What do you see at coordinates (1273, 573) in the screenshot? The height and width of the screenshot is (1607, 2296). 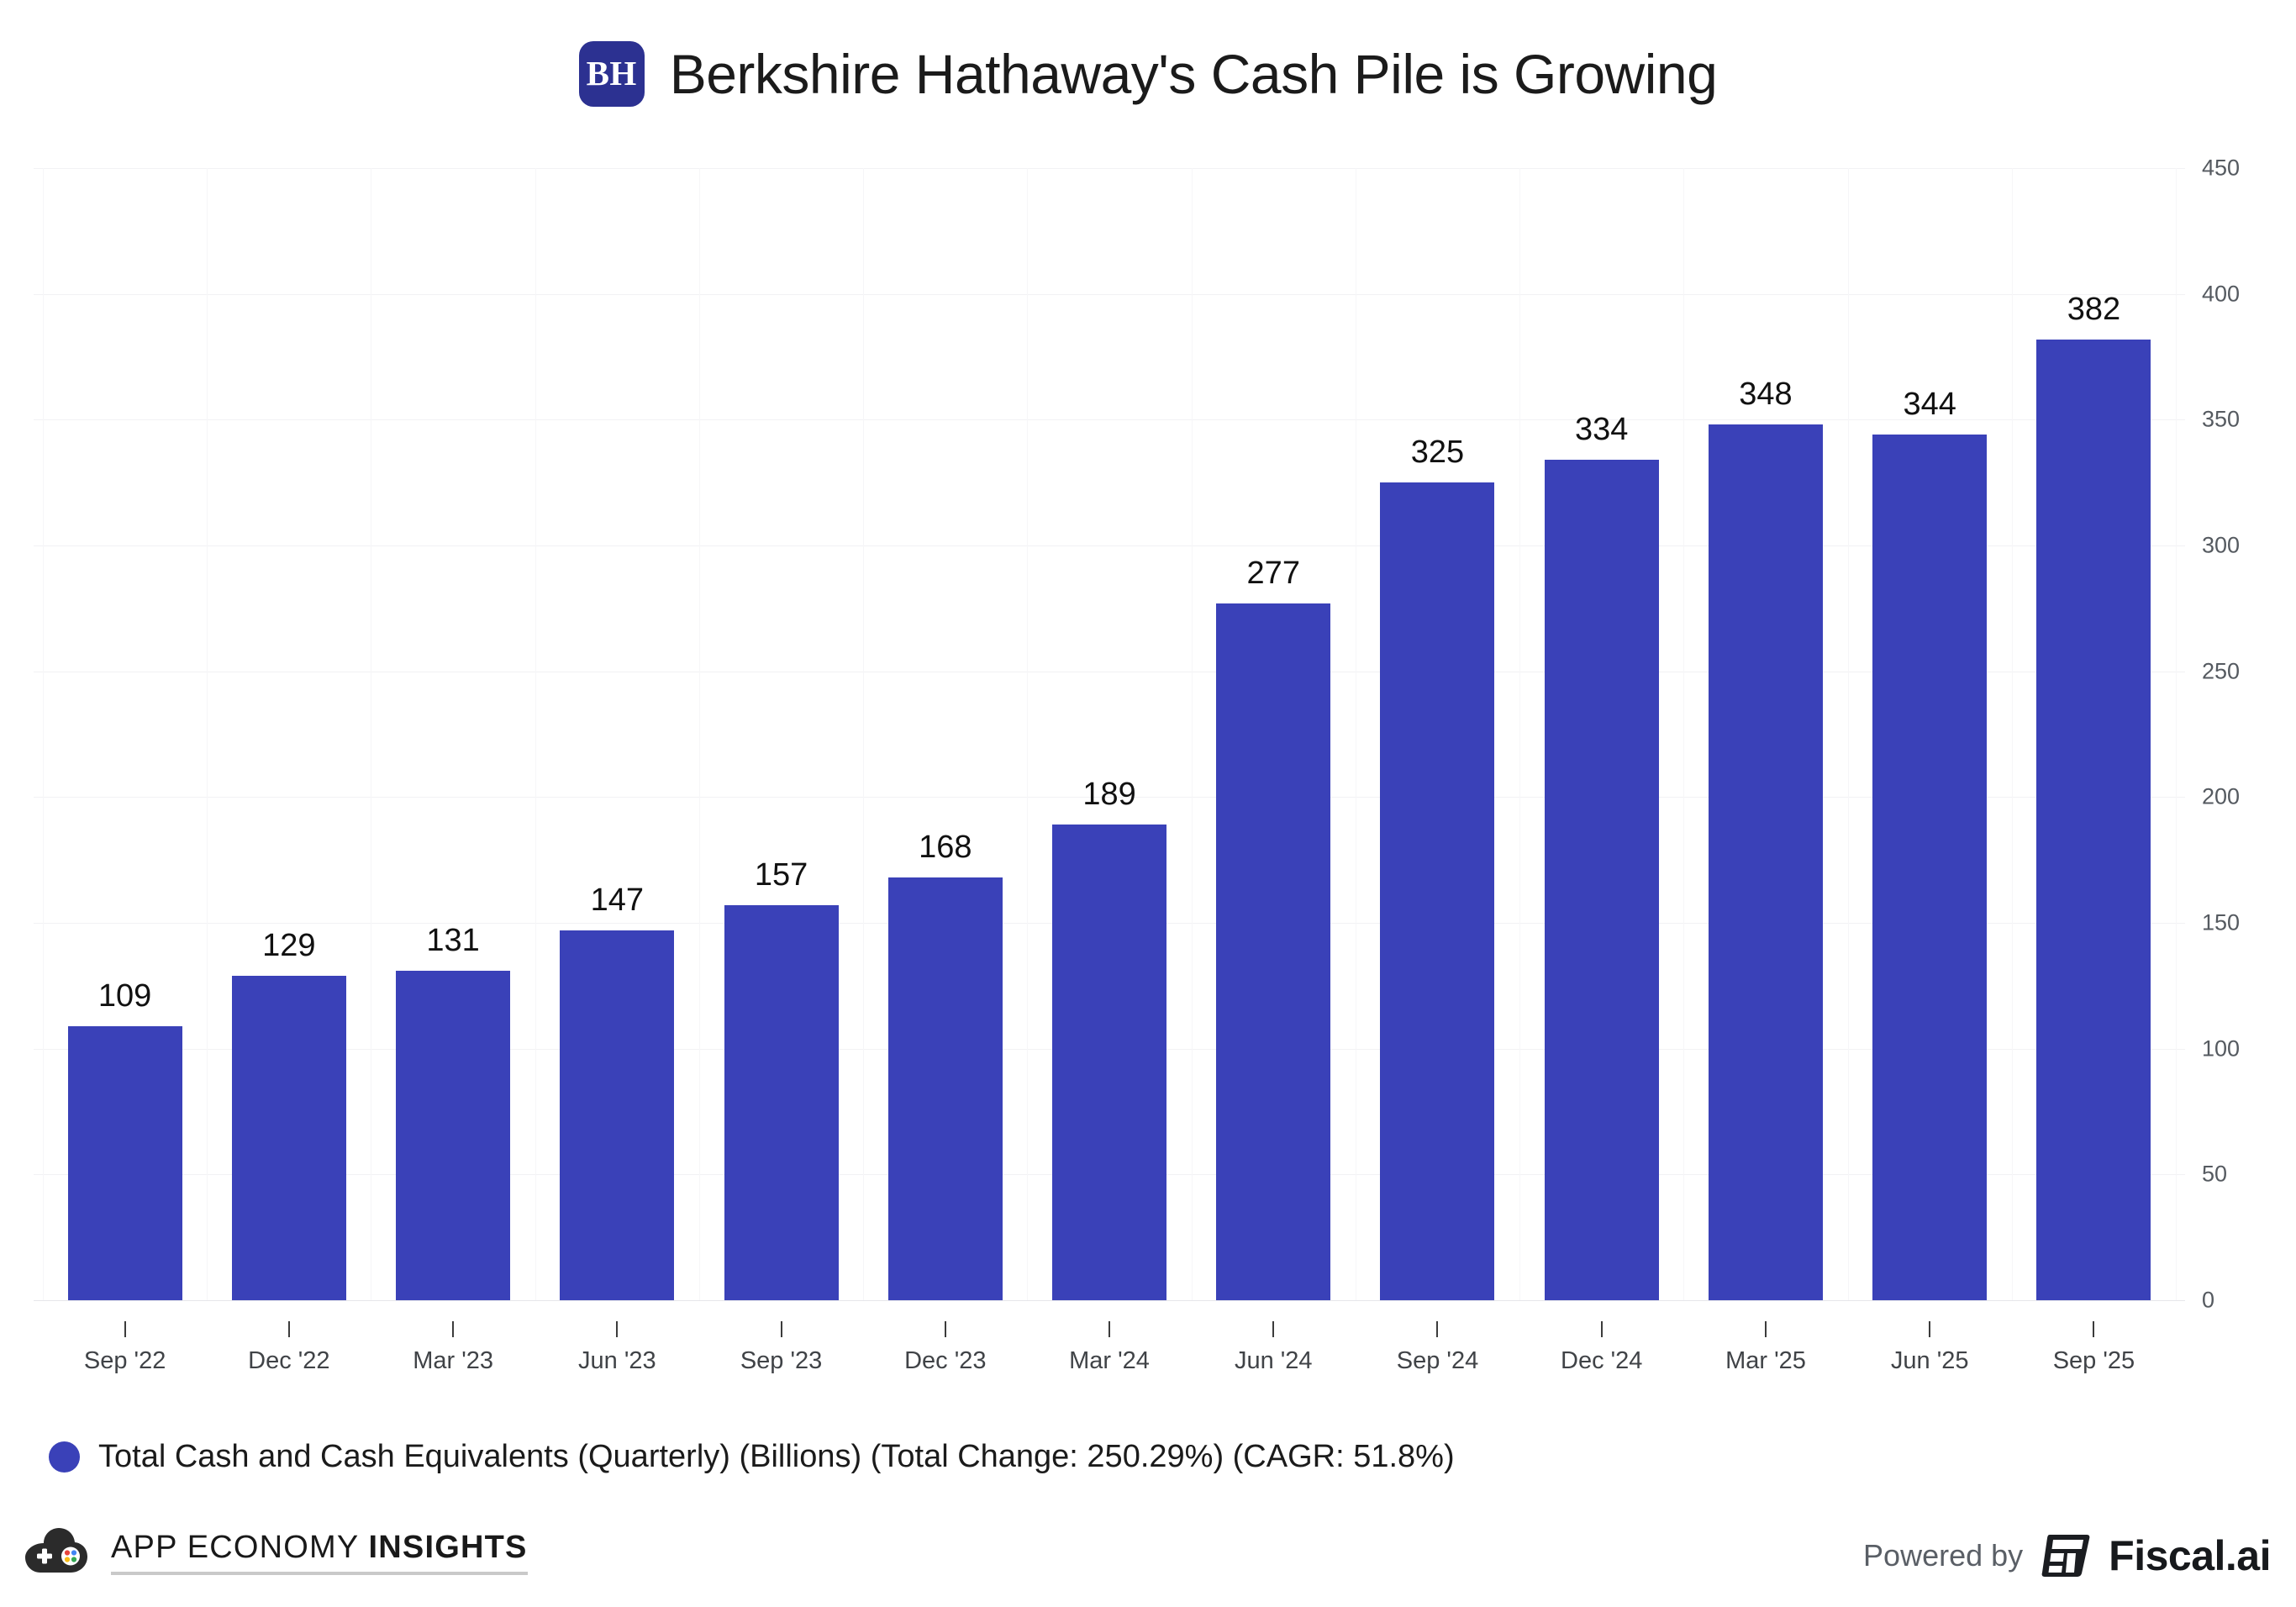 I see `bar-value-label: 277` at bounding box center [1273, 573].